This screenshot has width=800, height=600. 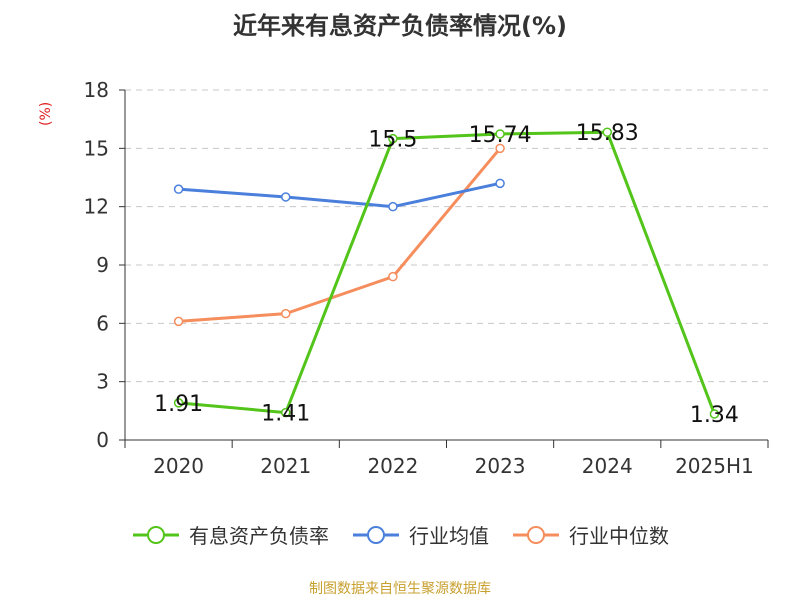 I want to click on legend-label: 有息资产负债率, so click(x=259, y=536).